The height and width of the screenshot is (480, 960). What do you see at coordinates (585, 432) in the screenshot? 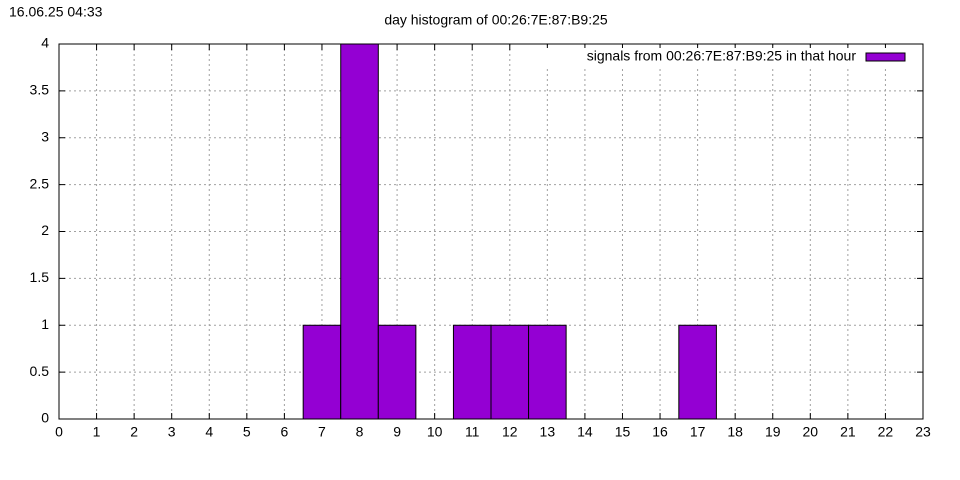
I see `x-tick-label: 14` at bounding box center [585, 432].